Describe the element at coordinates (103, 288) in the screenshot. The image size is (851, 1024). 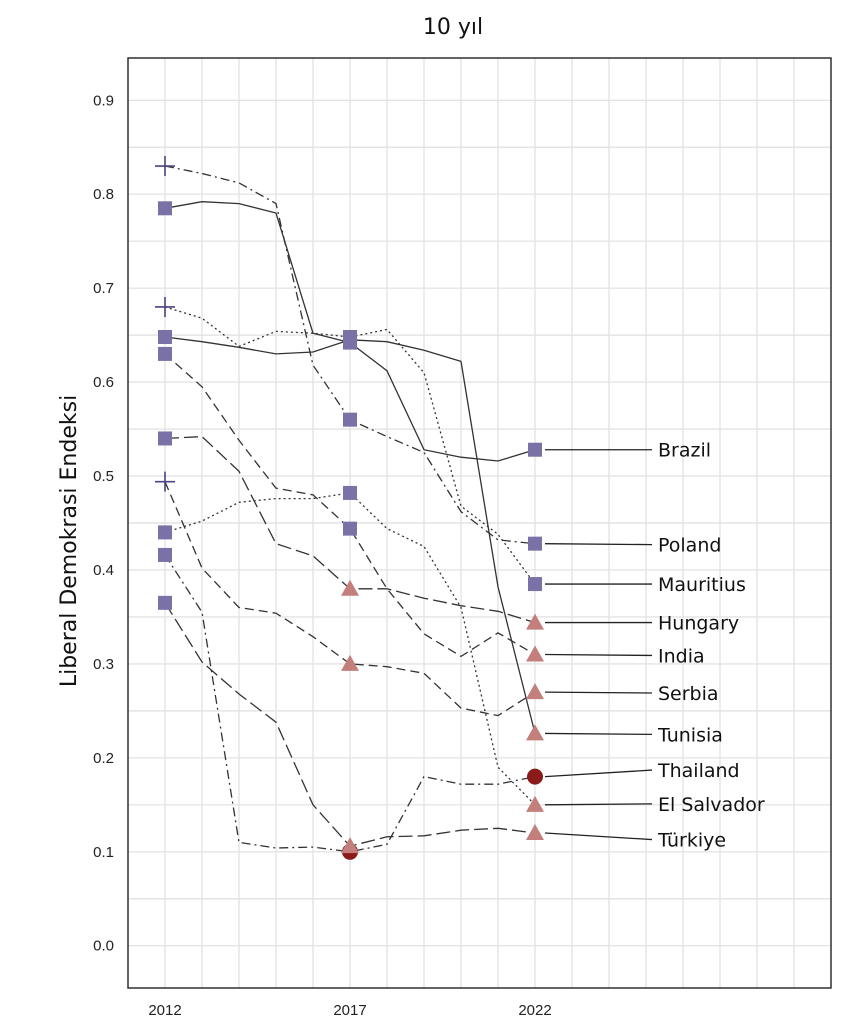
I see `y-tick-label: 0.7` at that location.